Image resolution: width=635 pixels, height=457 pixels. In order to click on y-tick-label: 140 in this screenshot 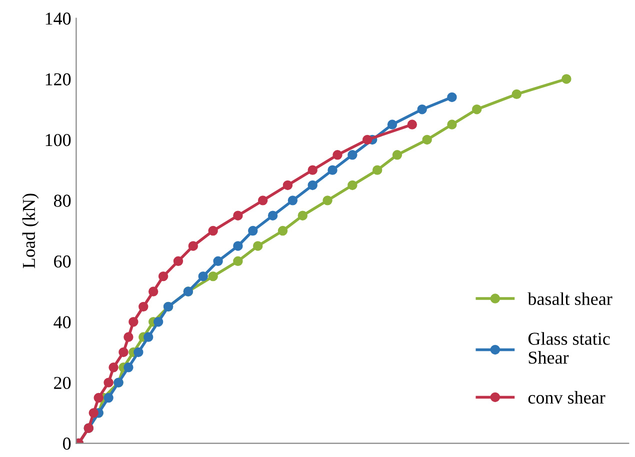, I will do `click(58, 18)`.